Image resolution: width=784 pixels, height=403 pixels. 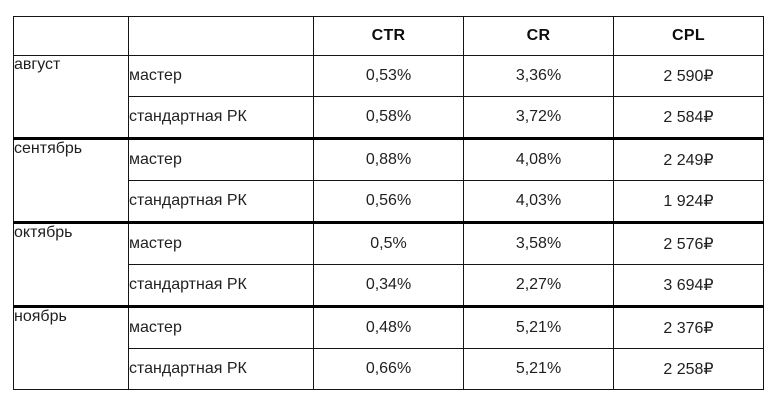 I want to click on cr-value-cell: 4,08%, so click(x=538, y=159).